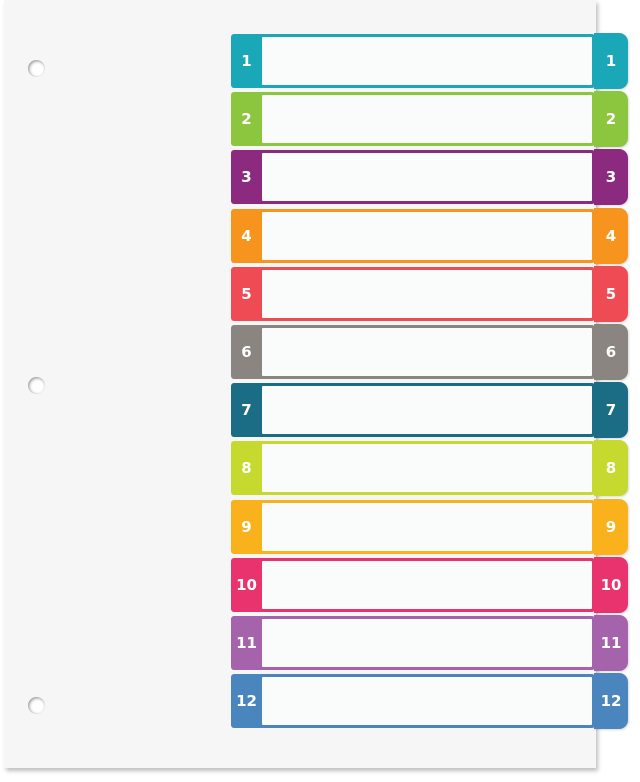  Describe the element at coordinates (246, 61) in the screenshot. I see `toc-row-number: 1` at that location.